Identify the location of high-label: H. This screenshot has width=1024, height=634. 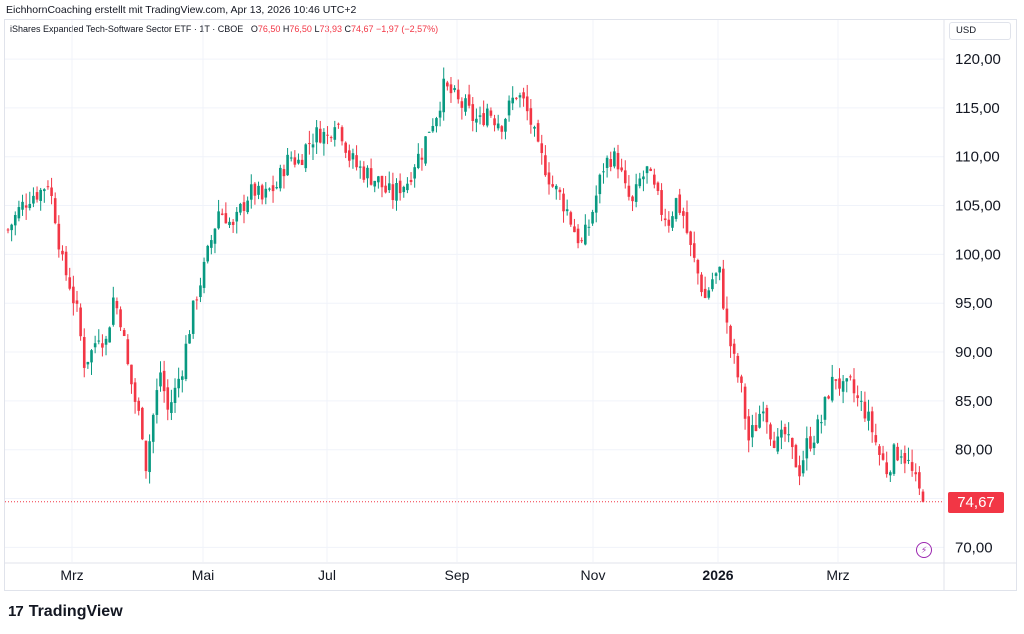
(286, 29).